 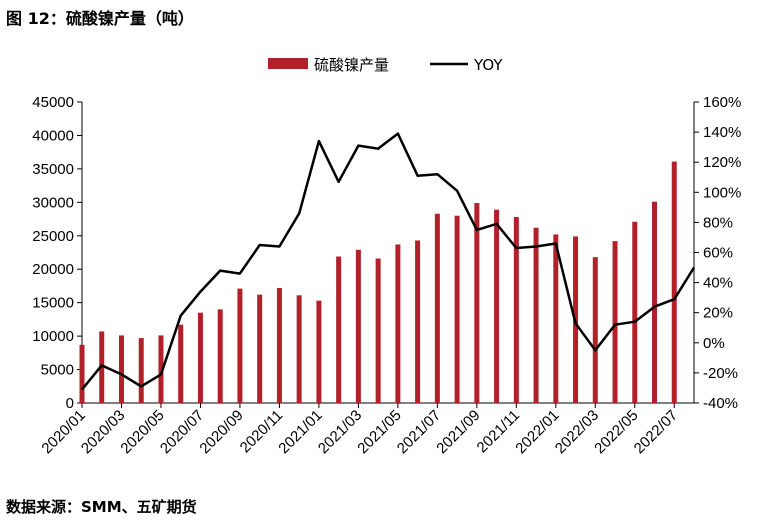 What do you see at coordinates (100, 18) in the screenshot?
I see `chart-title: 图 12：硫酸镍产量（吨）` at bounding box center [100, 18].